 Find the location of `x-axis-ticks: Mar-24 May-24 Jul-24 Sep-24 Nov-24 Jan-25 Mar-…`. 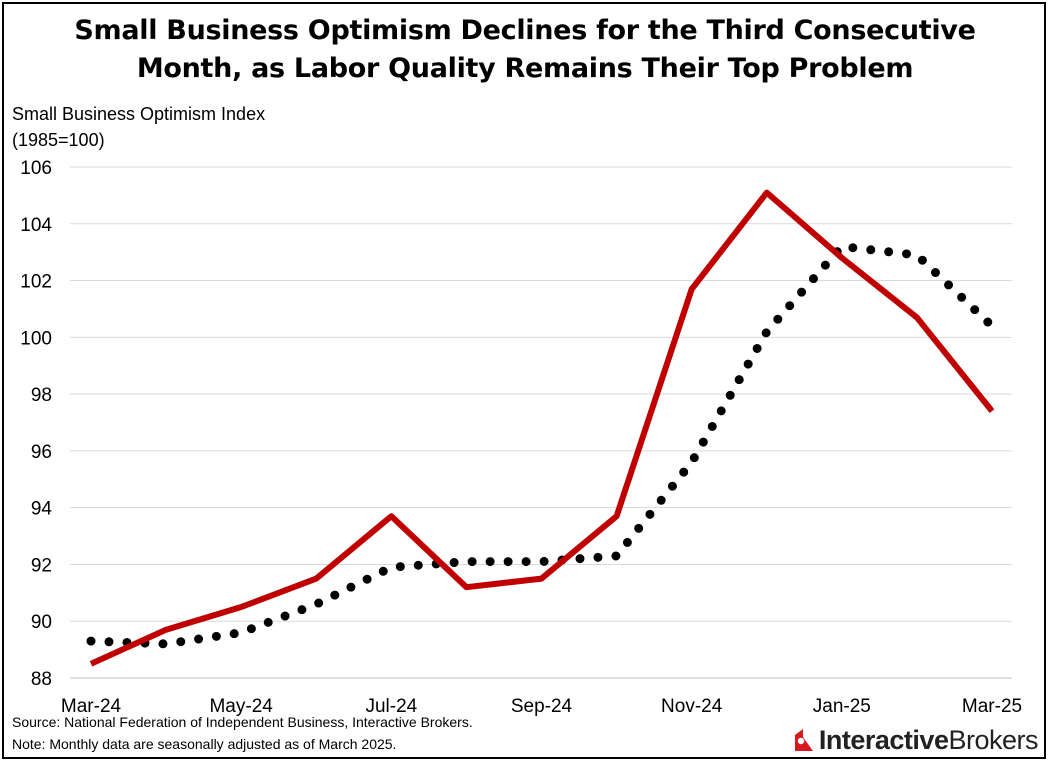

x-axis-ticks: Mar-24 May-24 Jul-24 Sep-24 Nov-24 Jan-25 Mar-… is located at coordinates (541, 706).